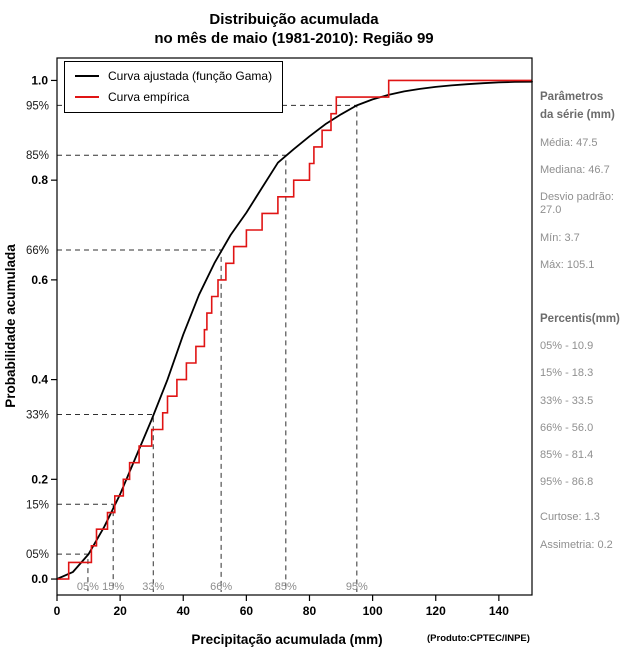 The image size is (640, 660). I want to click on sidebar-line: Assimetria: 0.2, so click(576, 544).